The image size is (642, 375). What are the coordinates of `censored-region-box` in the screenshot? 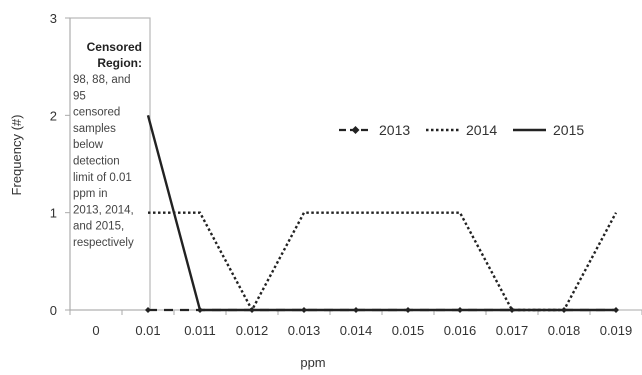 It's located at (110, 164).